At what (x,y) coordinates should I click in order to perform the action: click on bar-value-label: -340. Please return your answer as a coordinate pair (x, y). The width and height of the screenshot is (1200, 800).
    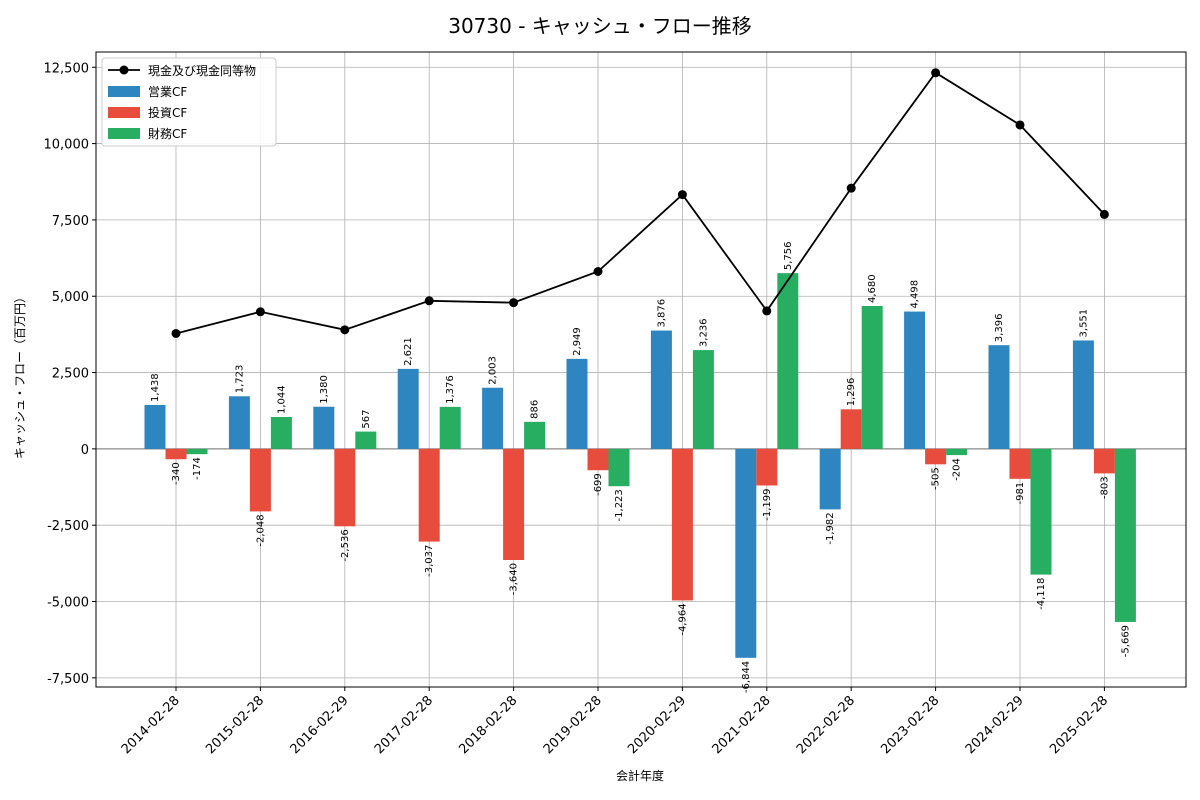
    Looking at the image, I should click on (176, 473).